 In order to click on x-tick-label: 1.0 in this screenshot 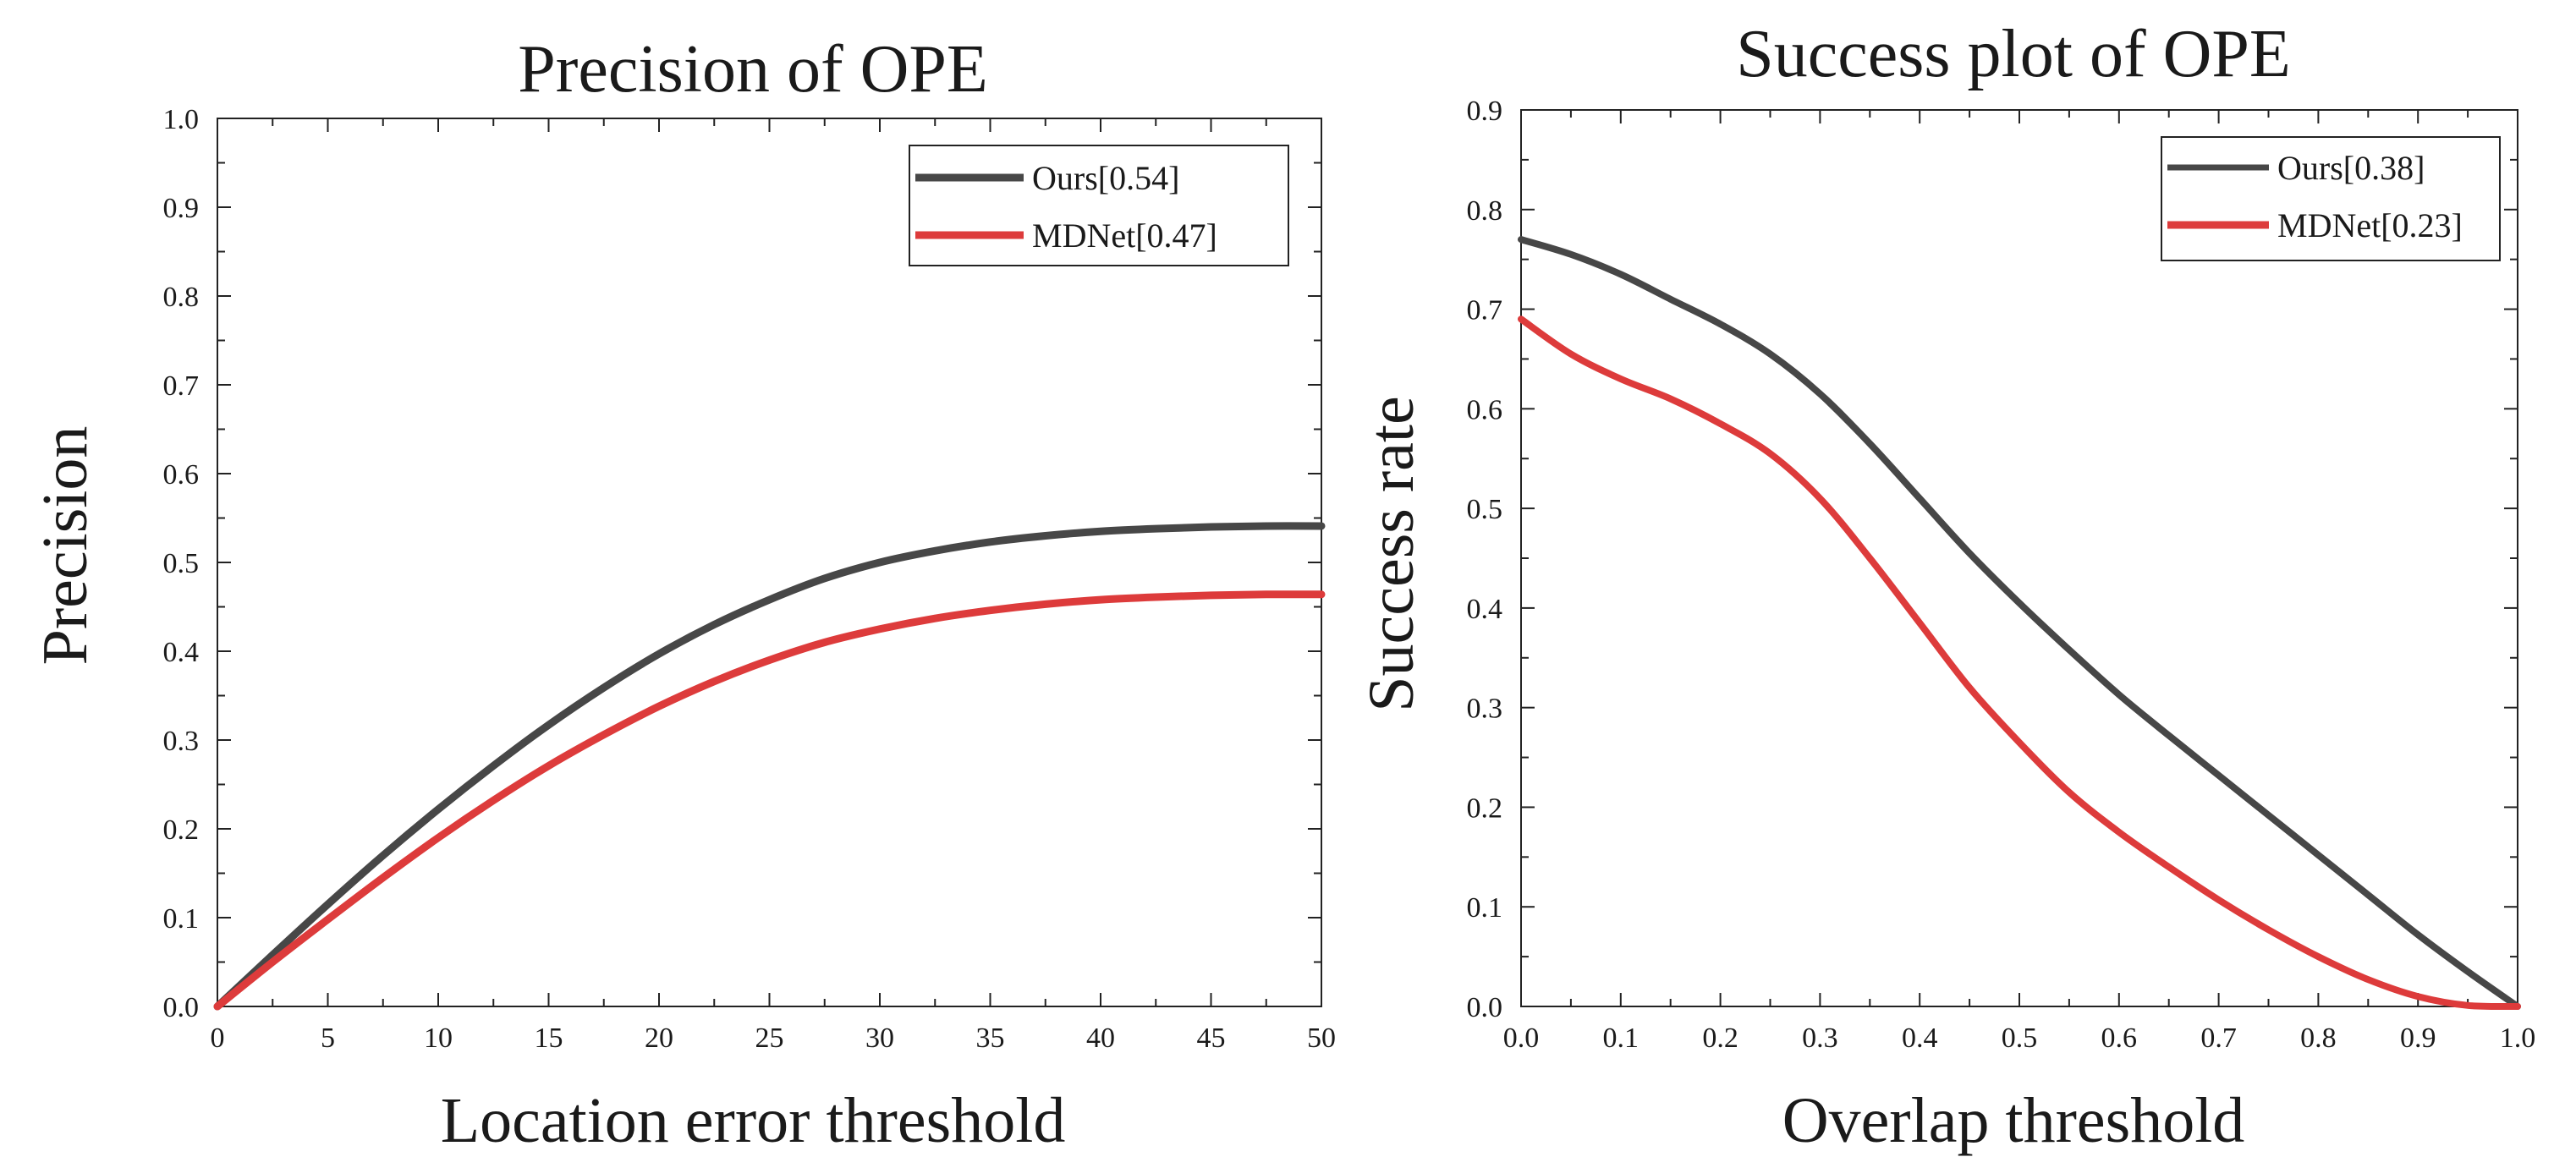, I will do `click(2518, 1038)`.